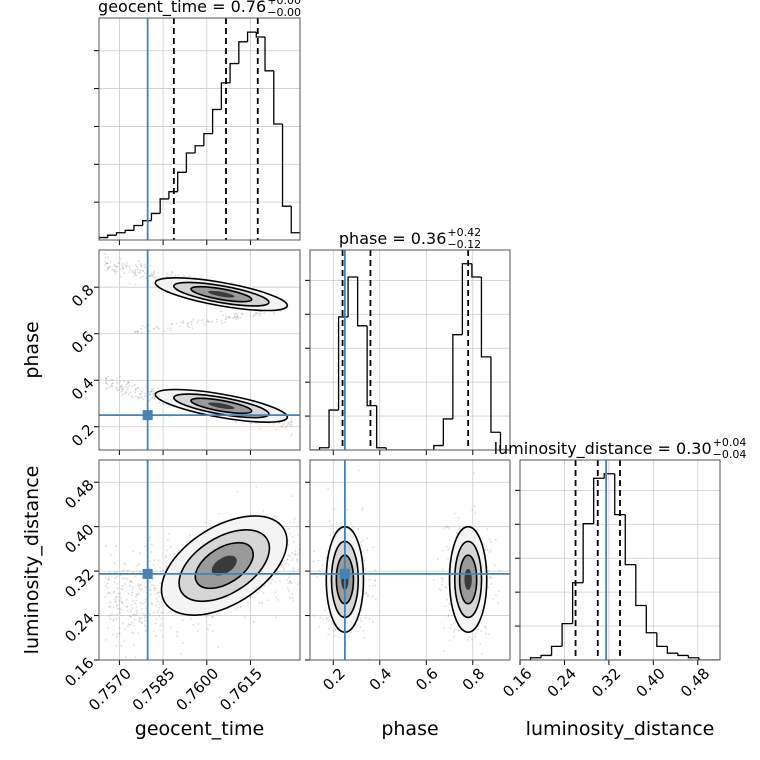 The height and width of the screenshot is (760, 760). What do you see at coordinates (79, 627) in the screenshot?
I see `y-tick-label-luminosity_distance: 0.24` at bounding box center [79, 627].